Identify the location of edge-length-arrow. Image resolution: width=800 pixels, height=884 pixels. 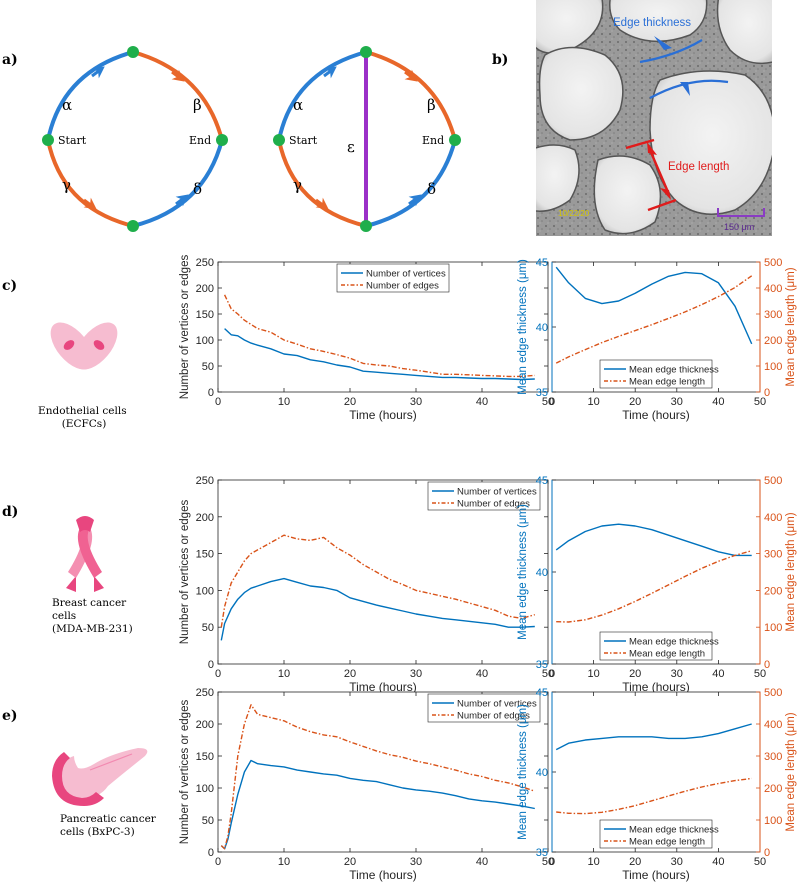
(659, 171).